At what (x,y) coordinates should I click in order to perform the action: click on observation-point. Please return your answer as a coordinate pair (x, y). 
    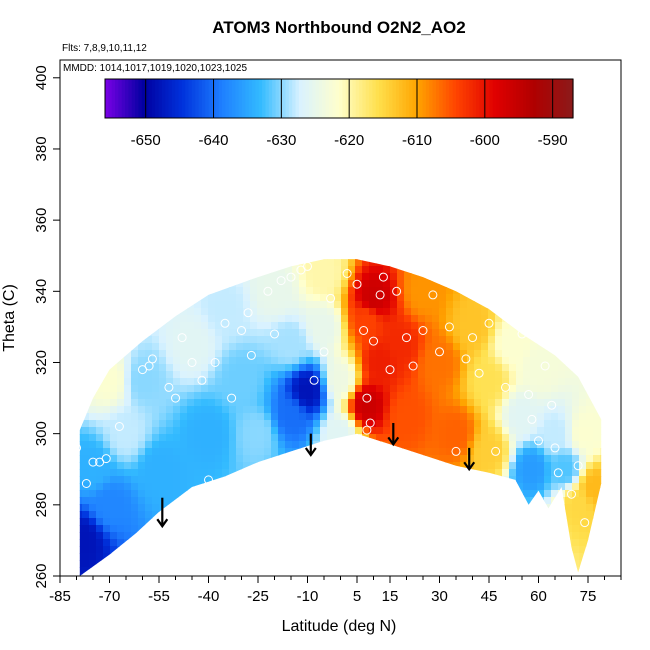
    Looking at the image, I should click on (182, 338).